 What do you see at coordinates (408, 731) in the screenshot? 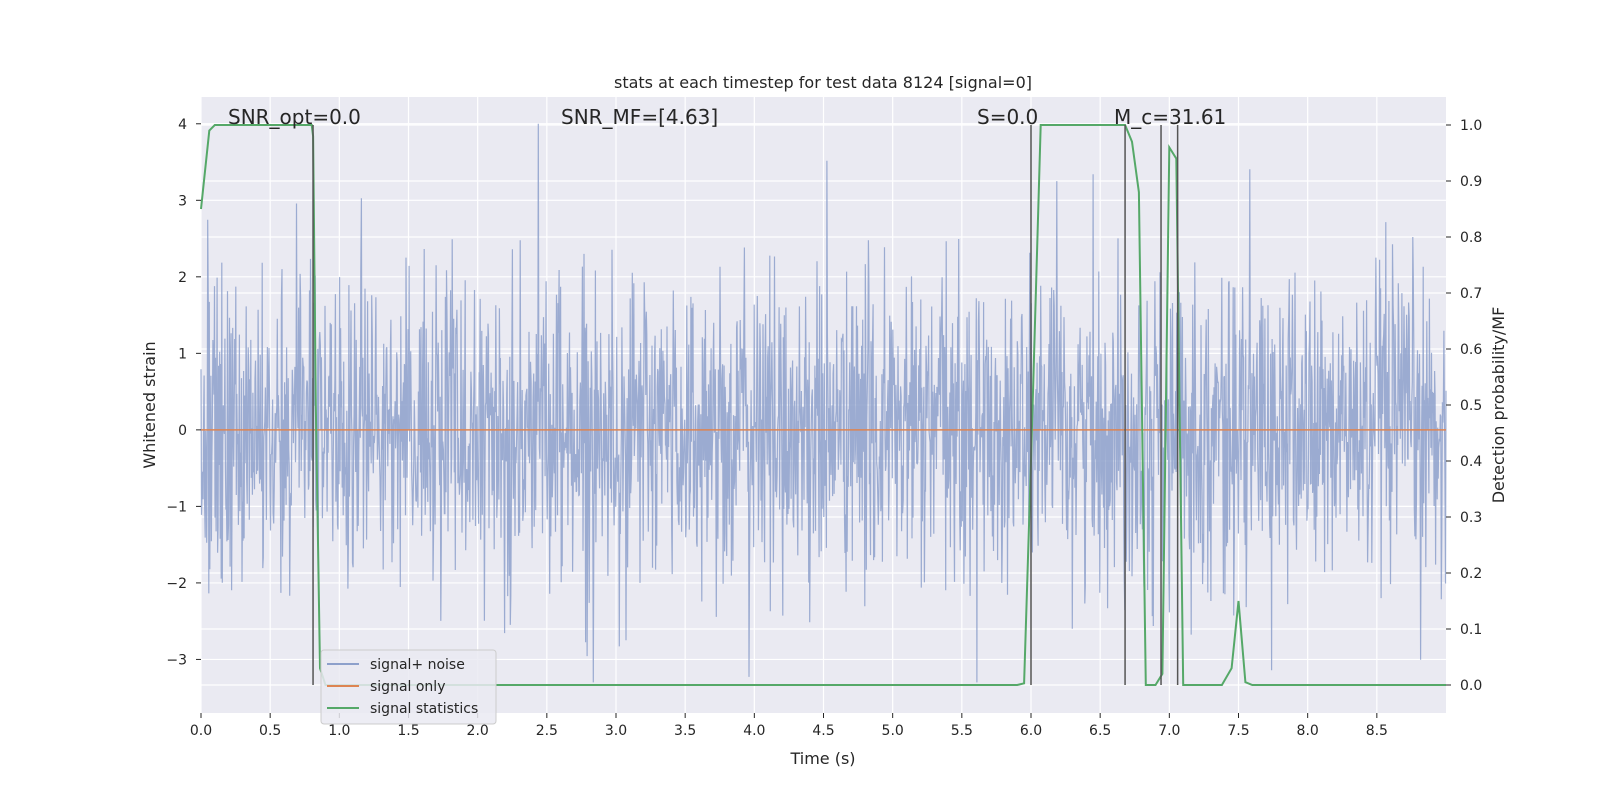
I see `x-tick-label-3: 1.5` at bounding box center [408, 731].